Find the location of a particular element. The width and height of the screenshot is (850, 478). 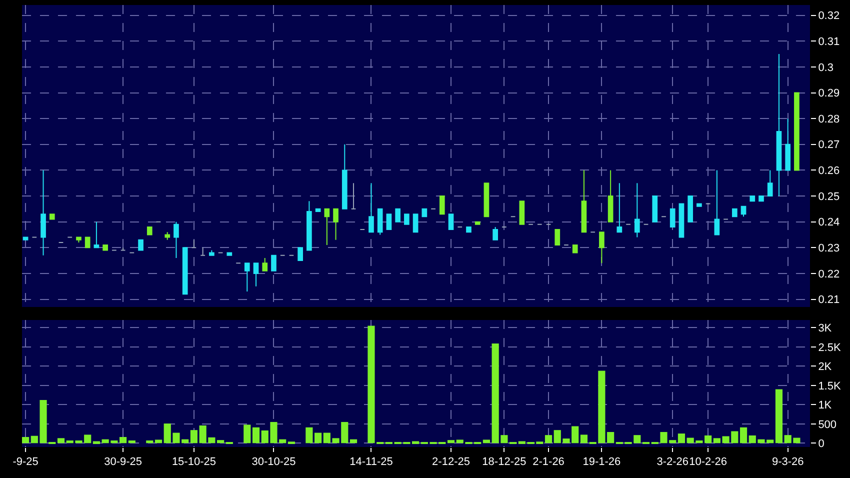

x-tick-label: 3-2-26 is located at coordinates (672, 462).